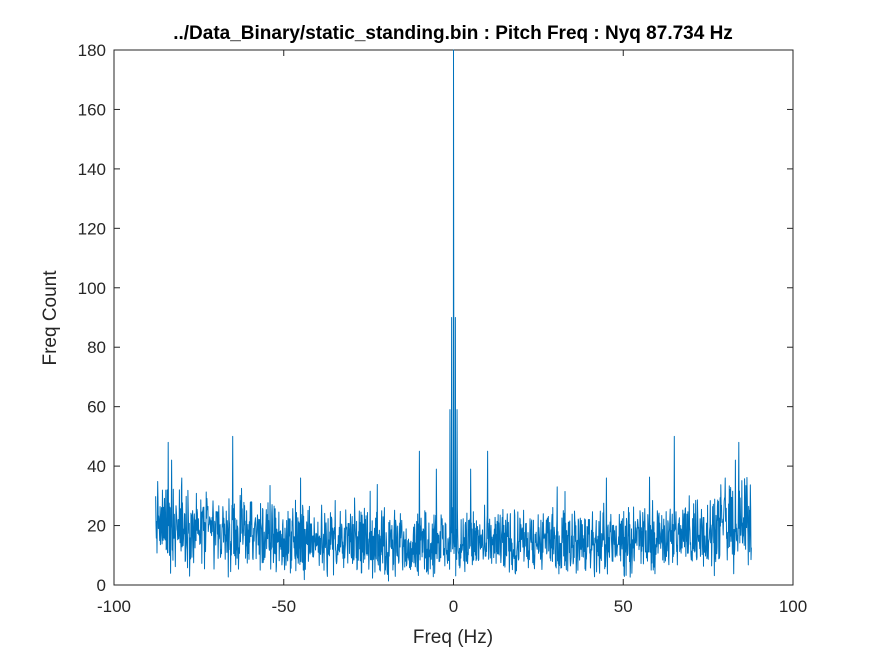  Describe the element at coordinates (92, 50) in the screenshot. I see `y-tick-label: 180` at that location.